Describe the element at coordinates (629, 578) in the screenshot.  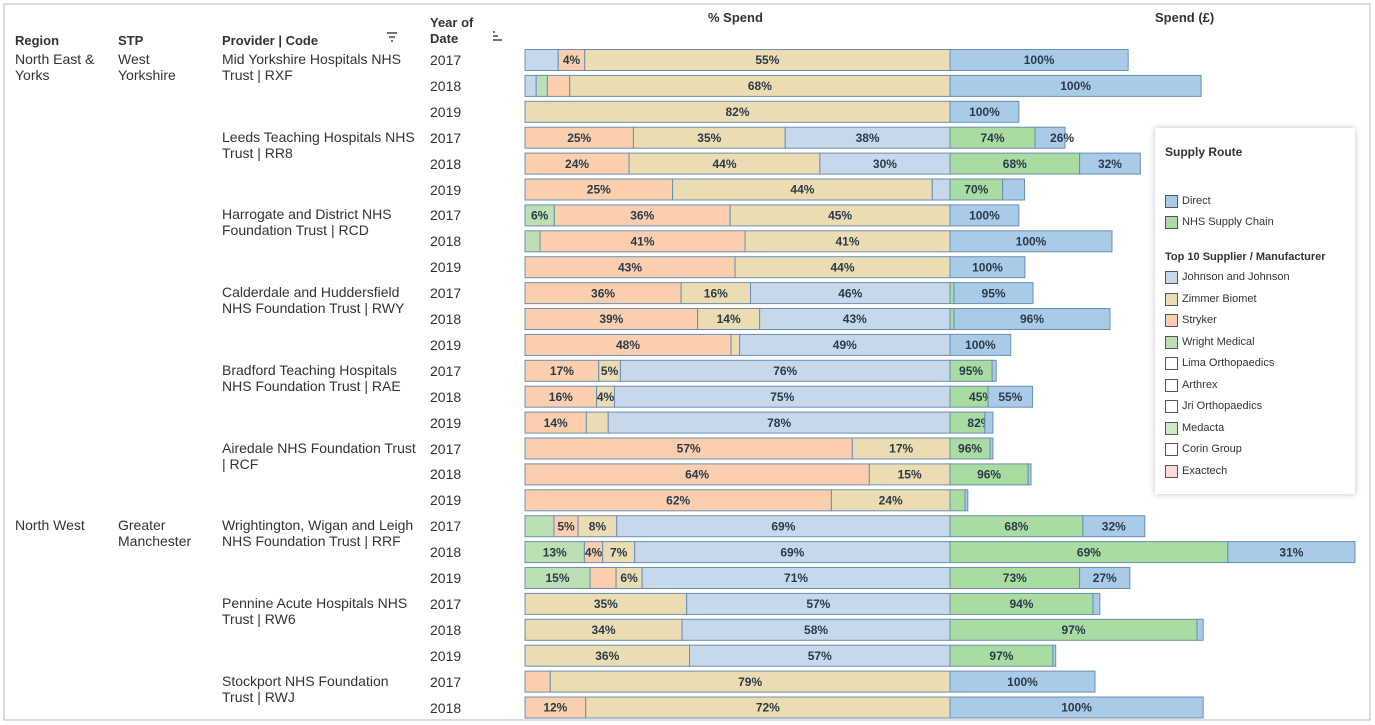
I see `pct-label: 6%` at that location.